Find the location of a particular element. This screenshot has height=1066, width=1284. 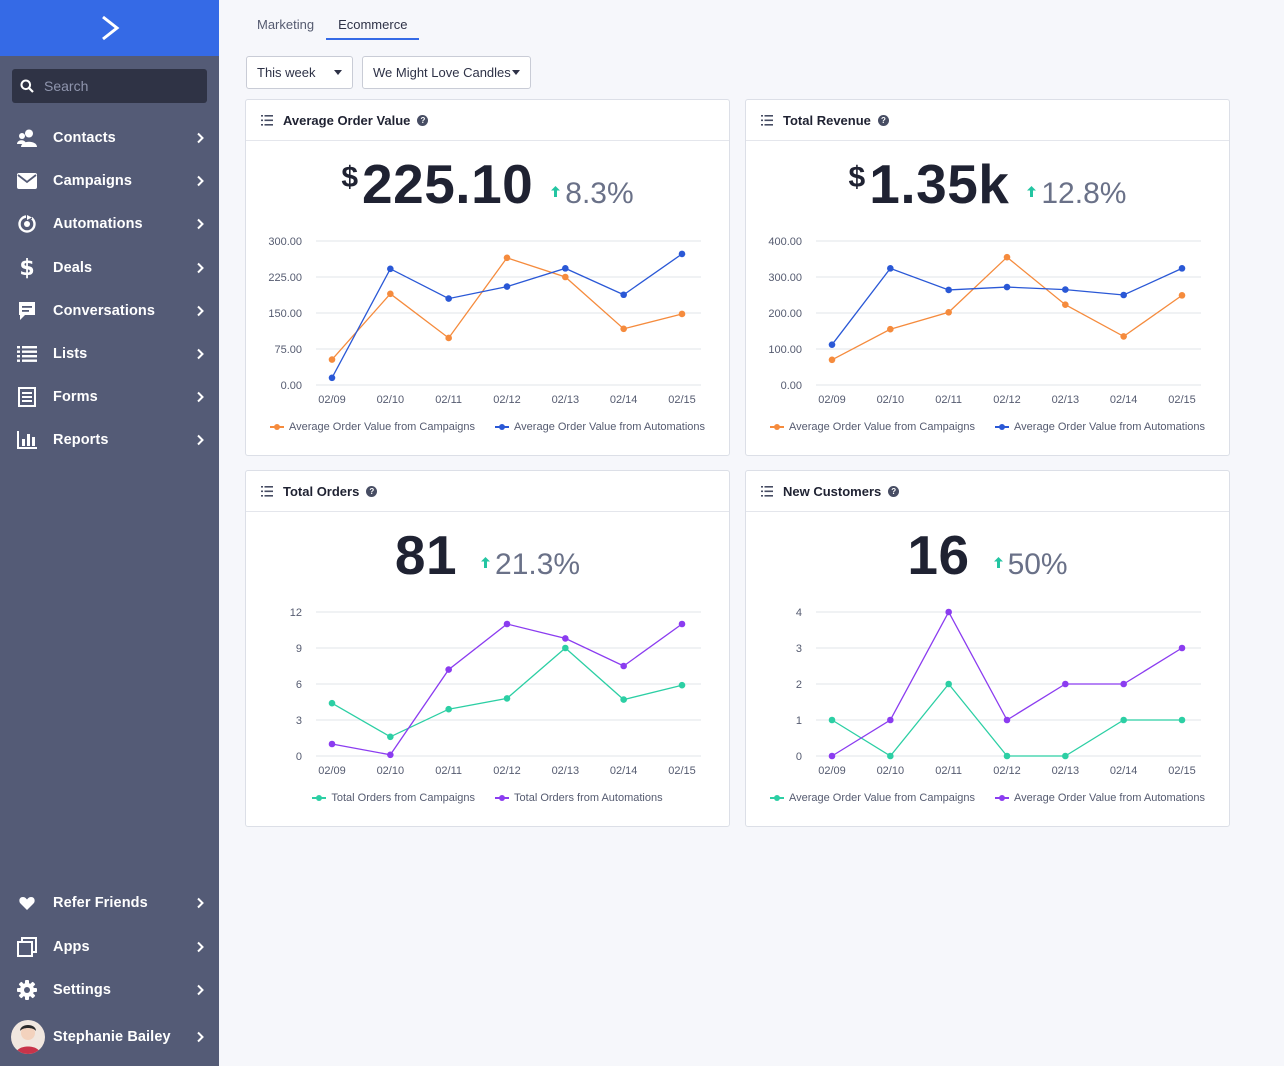

sidebar-item-deals: $ Deals is located at coordinates (109, 268).